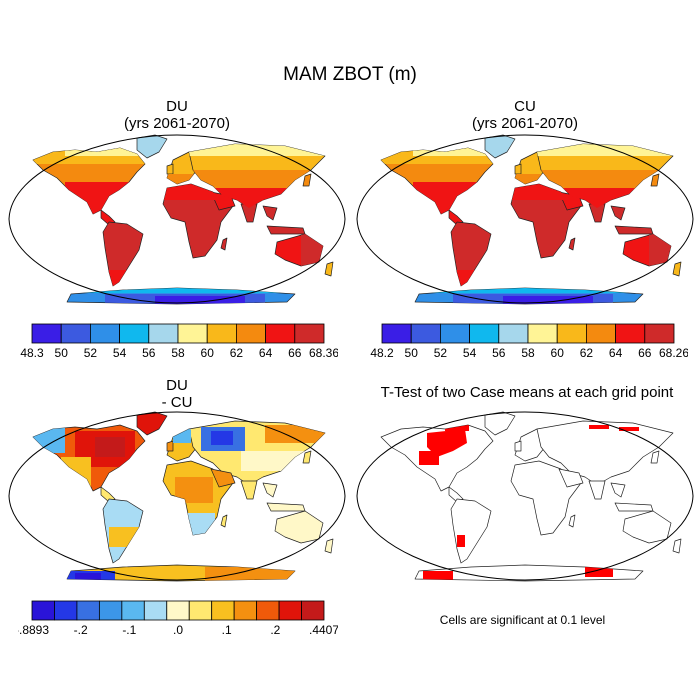 The width and height of the screenshot is (700, 700). I want to click on ttest-globe-outline, so click(525, 496).